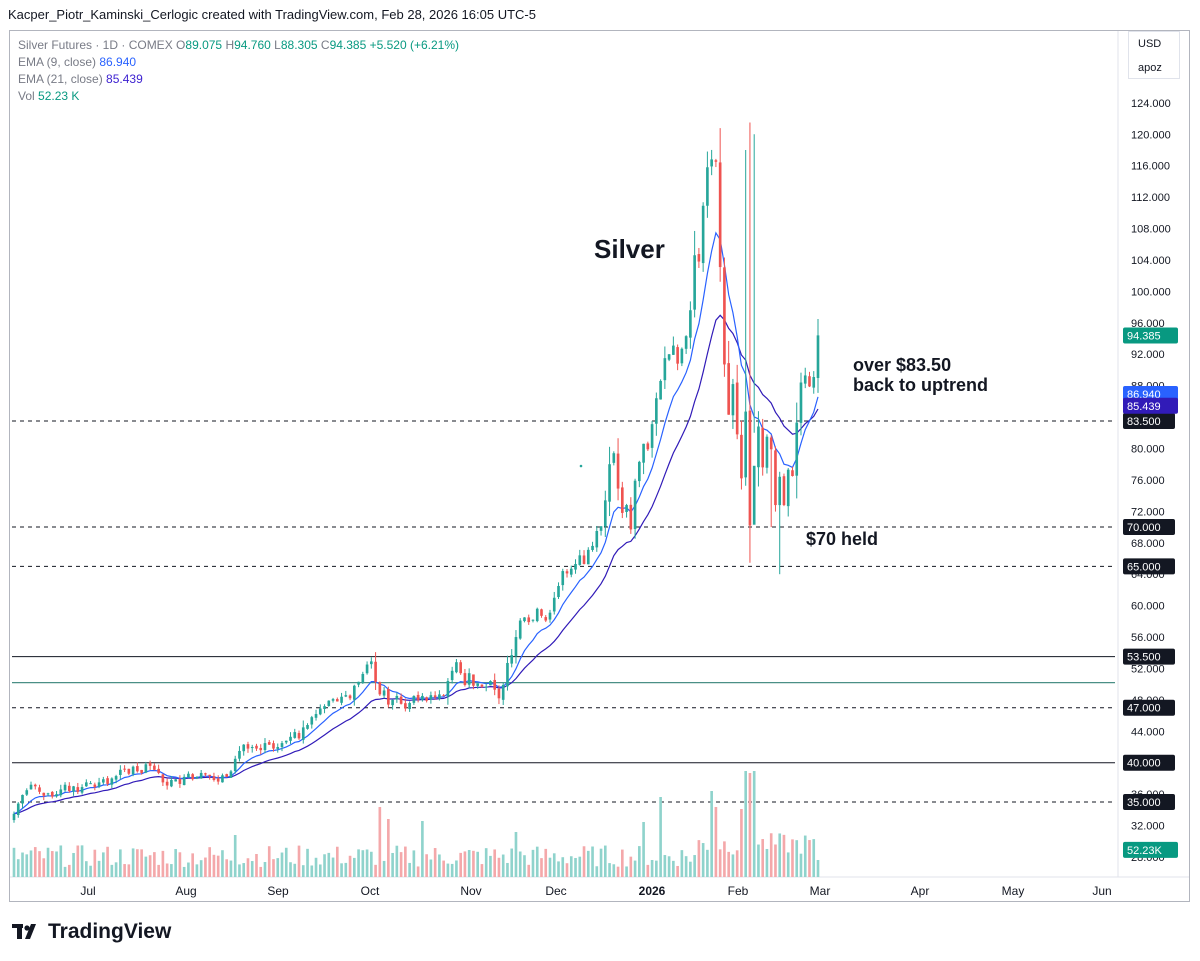  Describe the element at coordinates (1013, 891) in the screenshot. I see `x-tick-label: May` at that location.